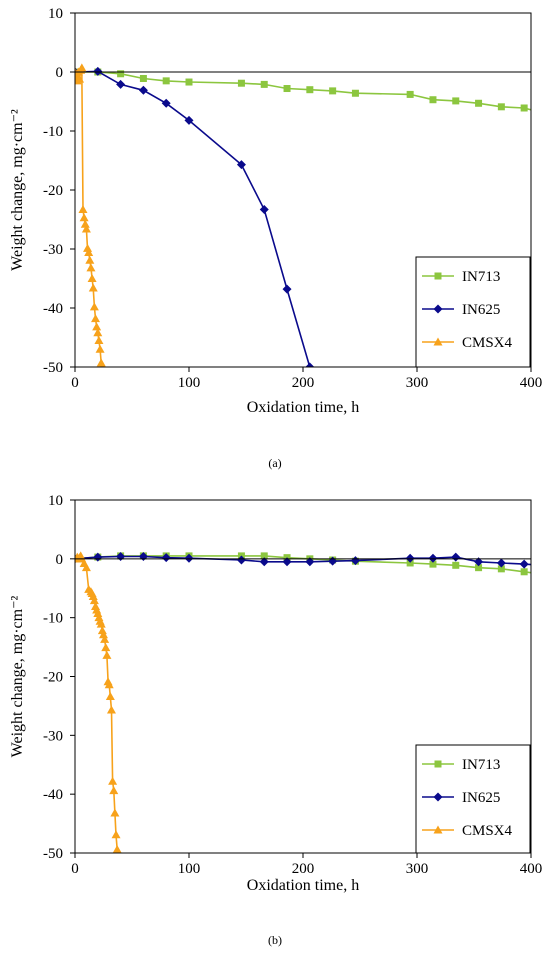 This screenshot has height=959, width=550. I want to click on y-tick-label: 0, so click(60, 73).